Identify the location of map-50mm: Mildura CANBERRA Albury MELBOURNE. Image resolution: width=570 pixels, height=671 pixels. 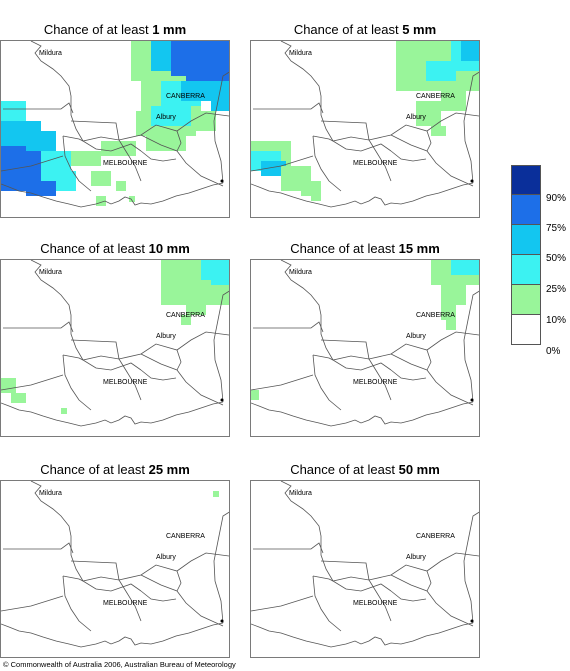
(365, 569).